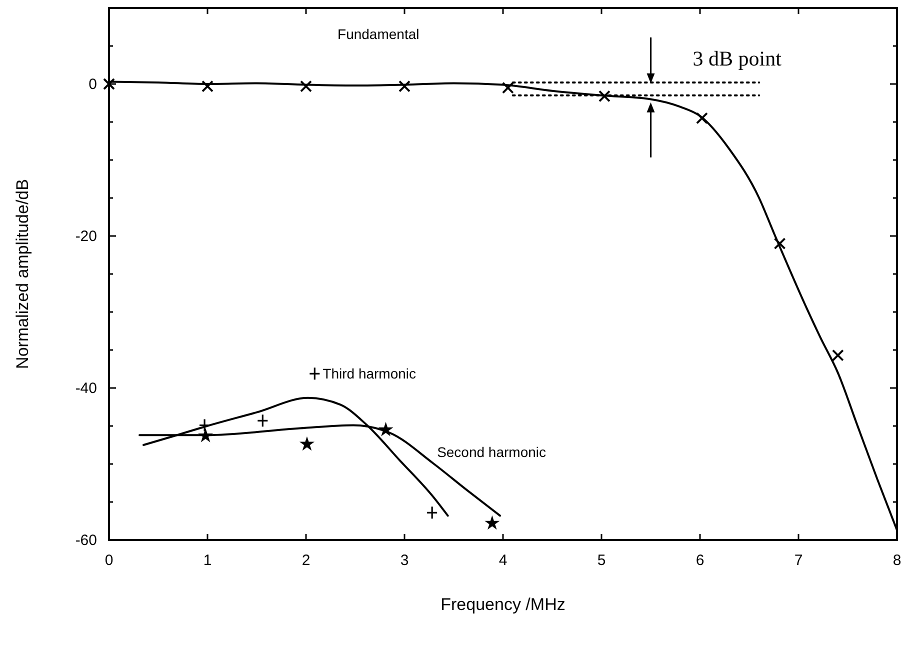 This screenshot has width=908, height=647. Describe the element at coordinates (404, 560) in the screenshot. I see `x-tick-label: 3` at that location.